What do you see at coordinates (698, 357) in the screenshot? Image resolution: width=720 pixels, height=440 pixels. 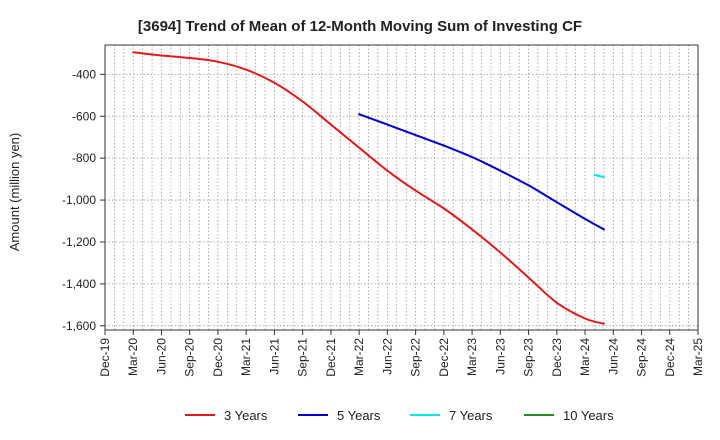 I see `x-tick-label: Mar-25` at bounding box center [698, 357].